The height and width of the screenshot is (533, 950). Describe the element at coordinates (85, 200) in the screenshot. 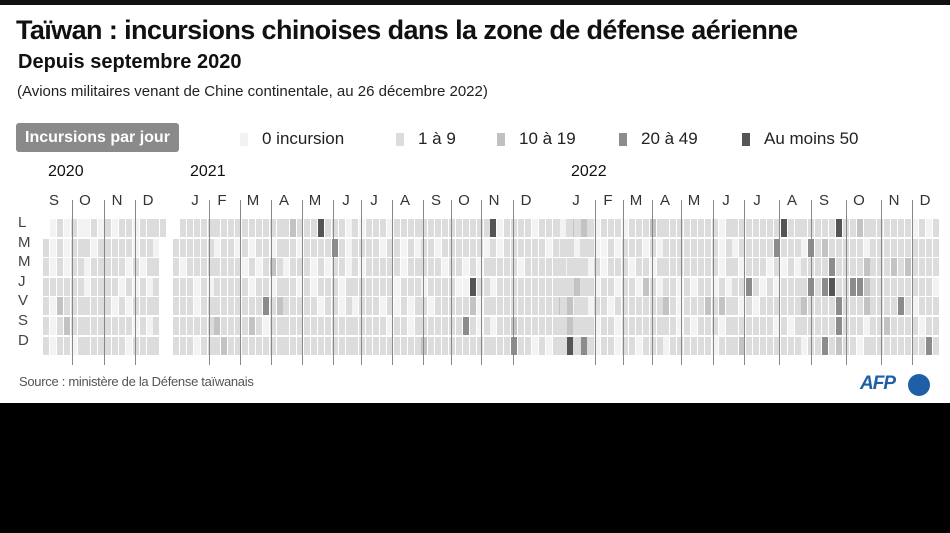

I see `month-label: O` at that location.